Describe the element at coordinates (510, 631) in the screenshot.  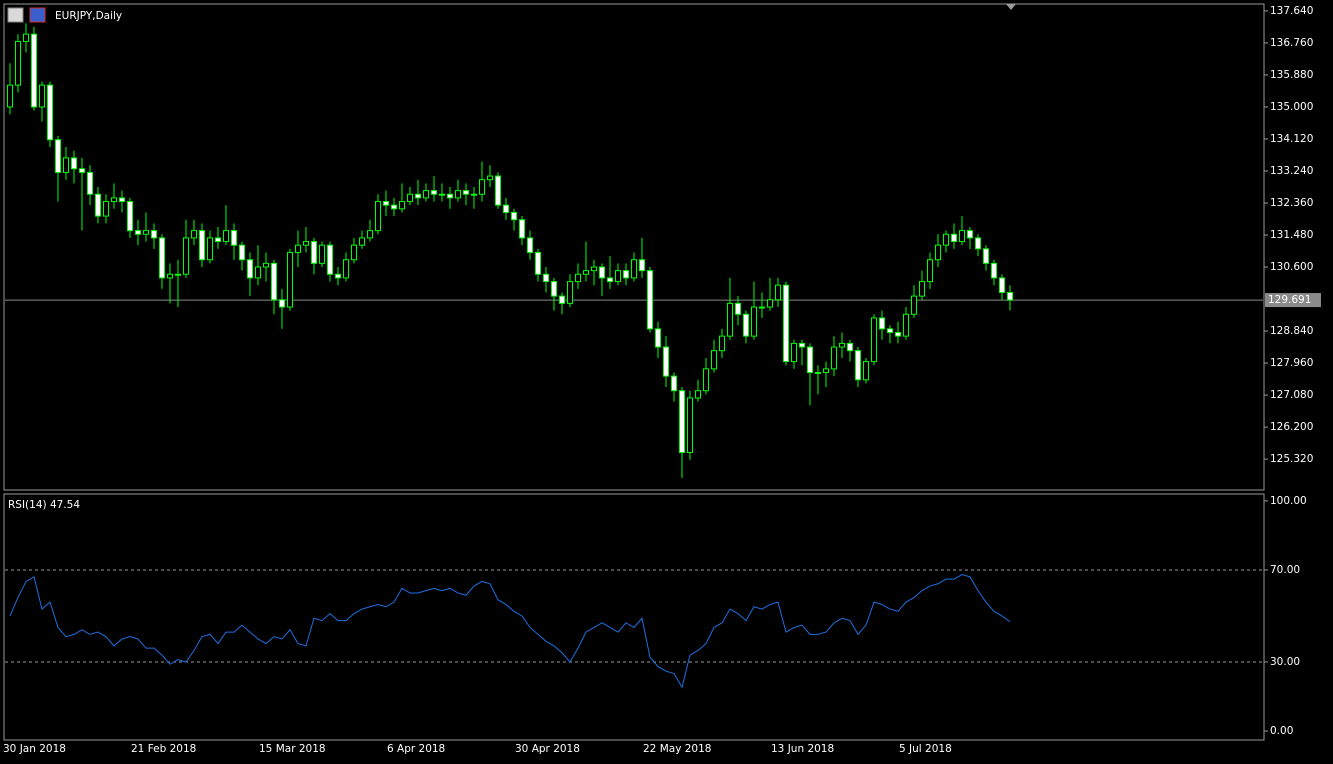
I see `rsi-line` at that location.